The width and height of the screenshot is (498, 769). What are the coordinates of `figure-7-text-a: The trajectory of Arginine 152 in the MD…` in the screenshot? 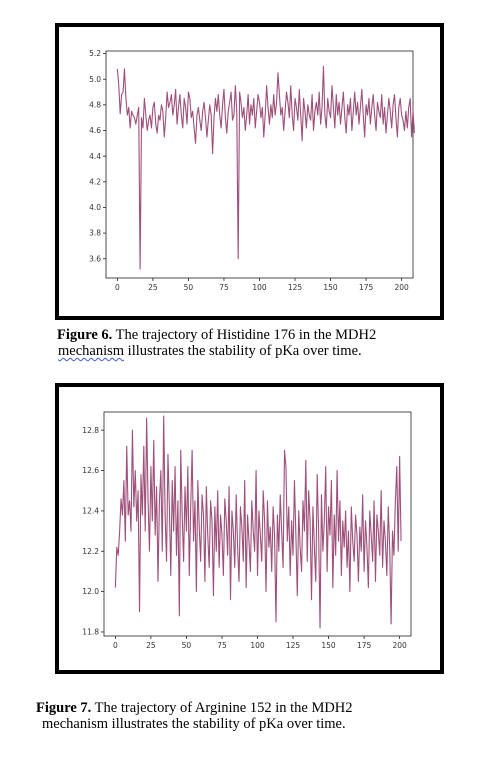 It's located at (222, 708).